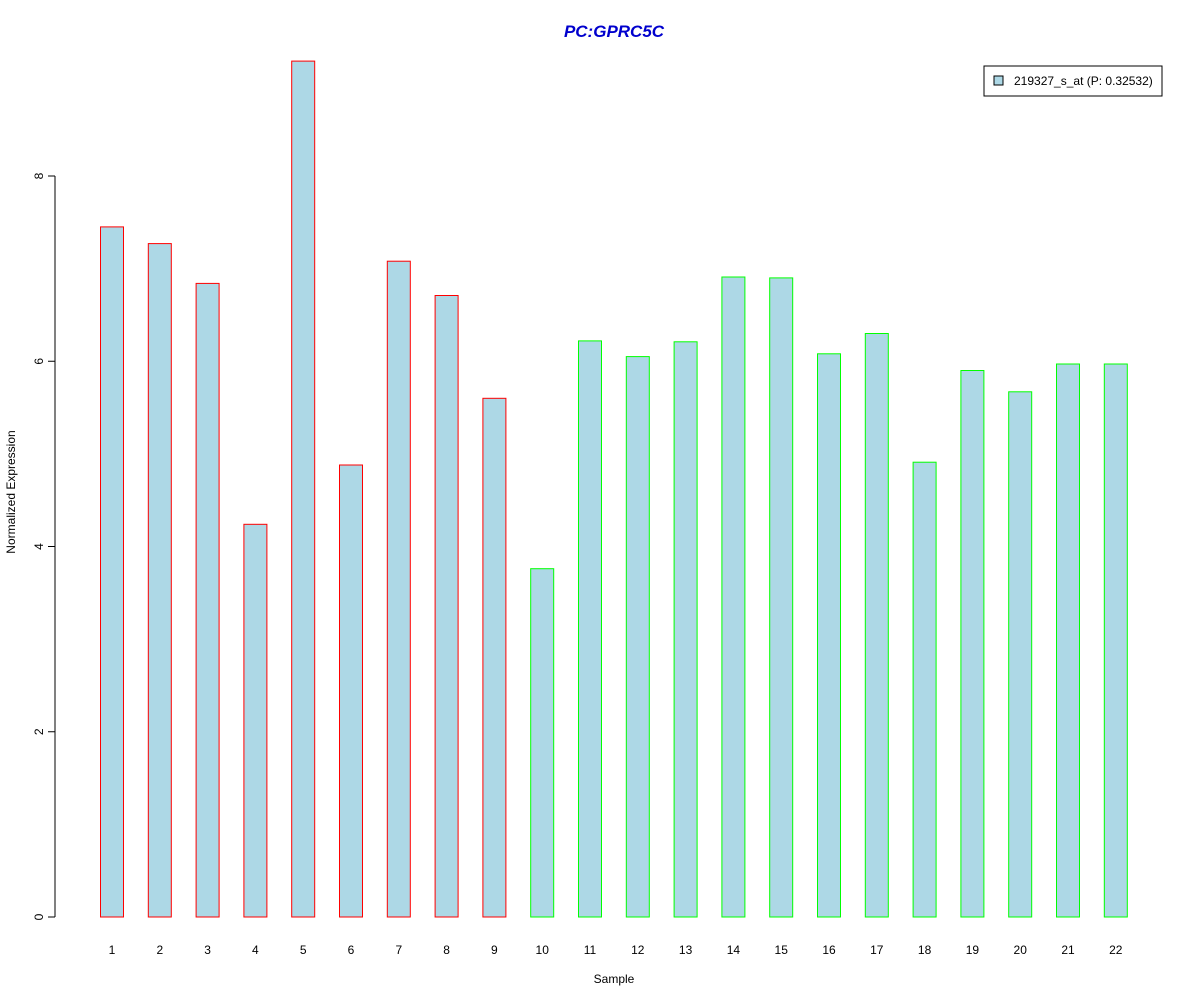  Describe the element at coordinates (734, 950) in the screenshot. I see `x-tick-label: 14` at that location.